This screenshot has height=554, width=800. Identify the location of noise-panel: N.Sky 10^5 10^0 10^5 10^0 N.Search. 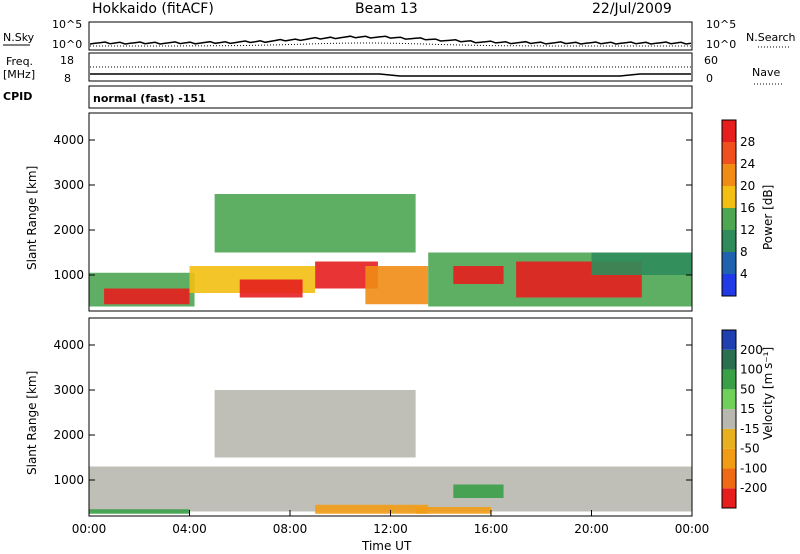
(399, 34).